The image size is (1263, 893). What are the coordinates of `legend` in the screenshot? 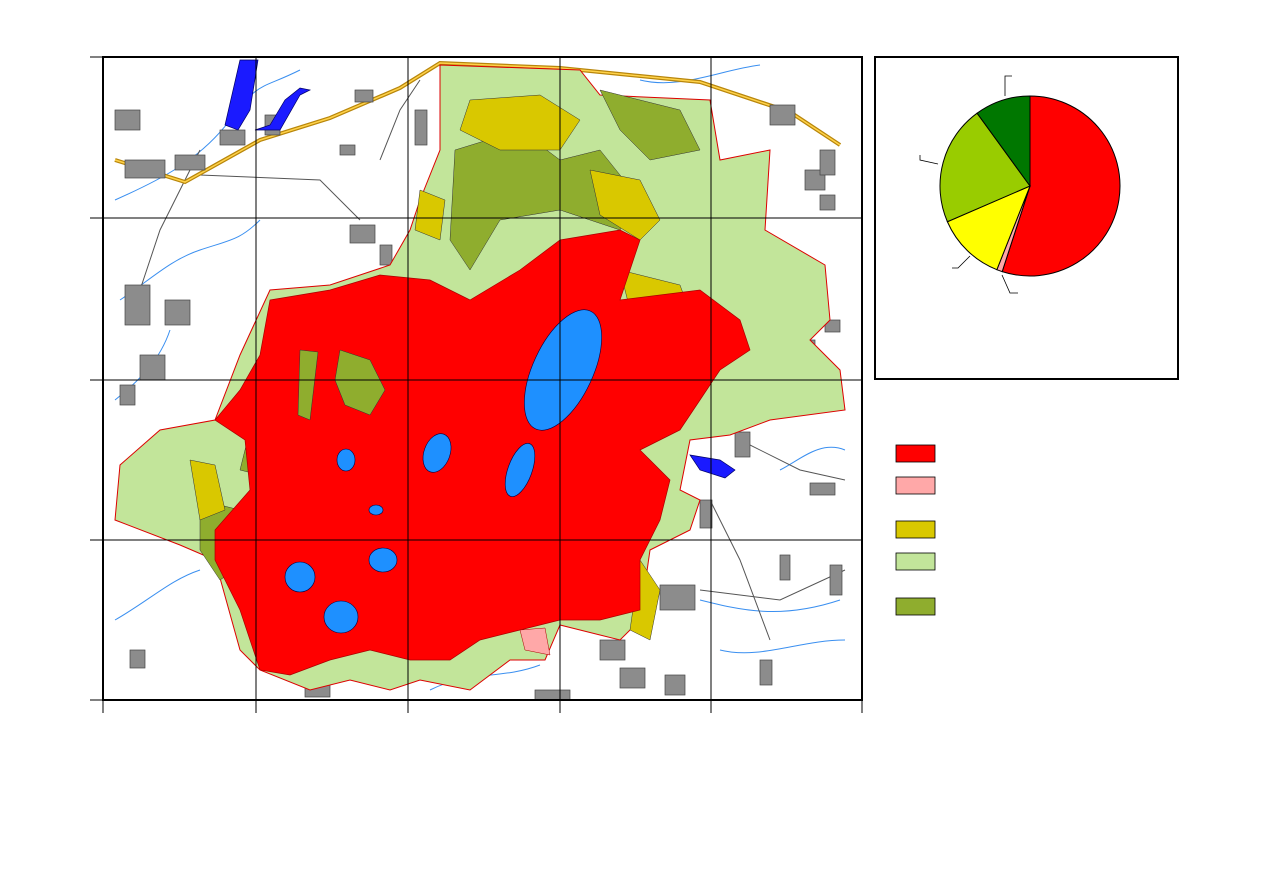 It's located at (915, 530).